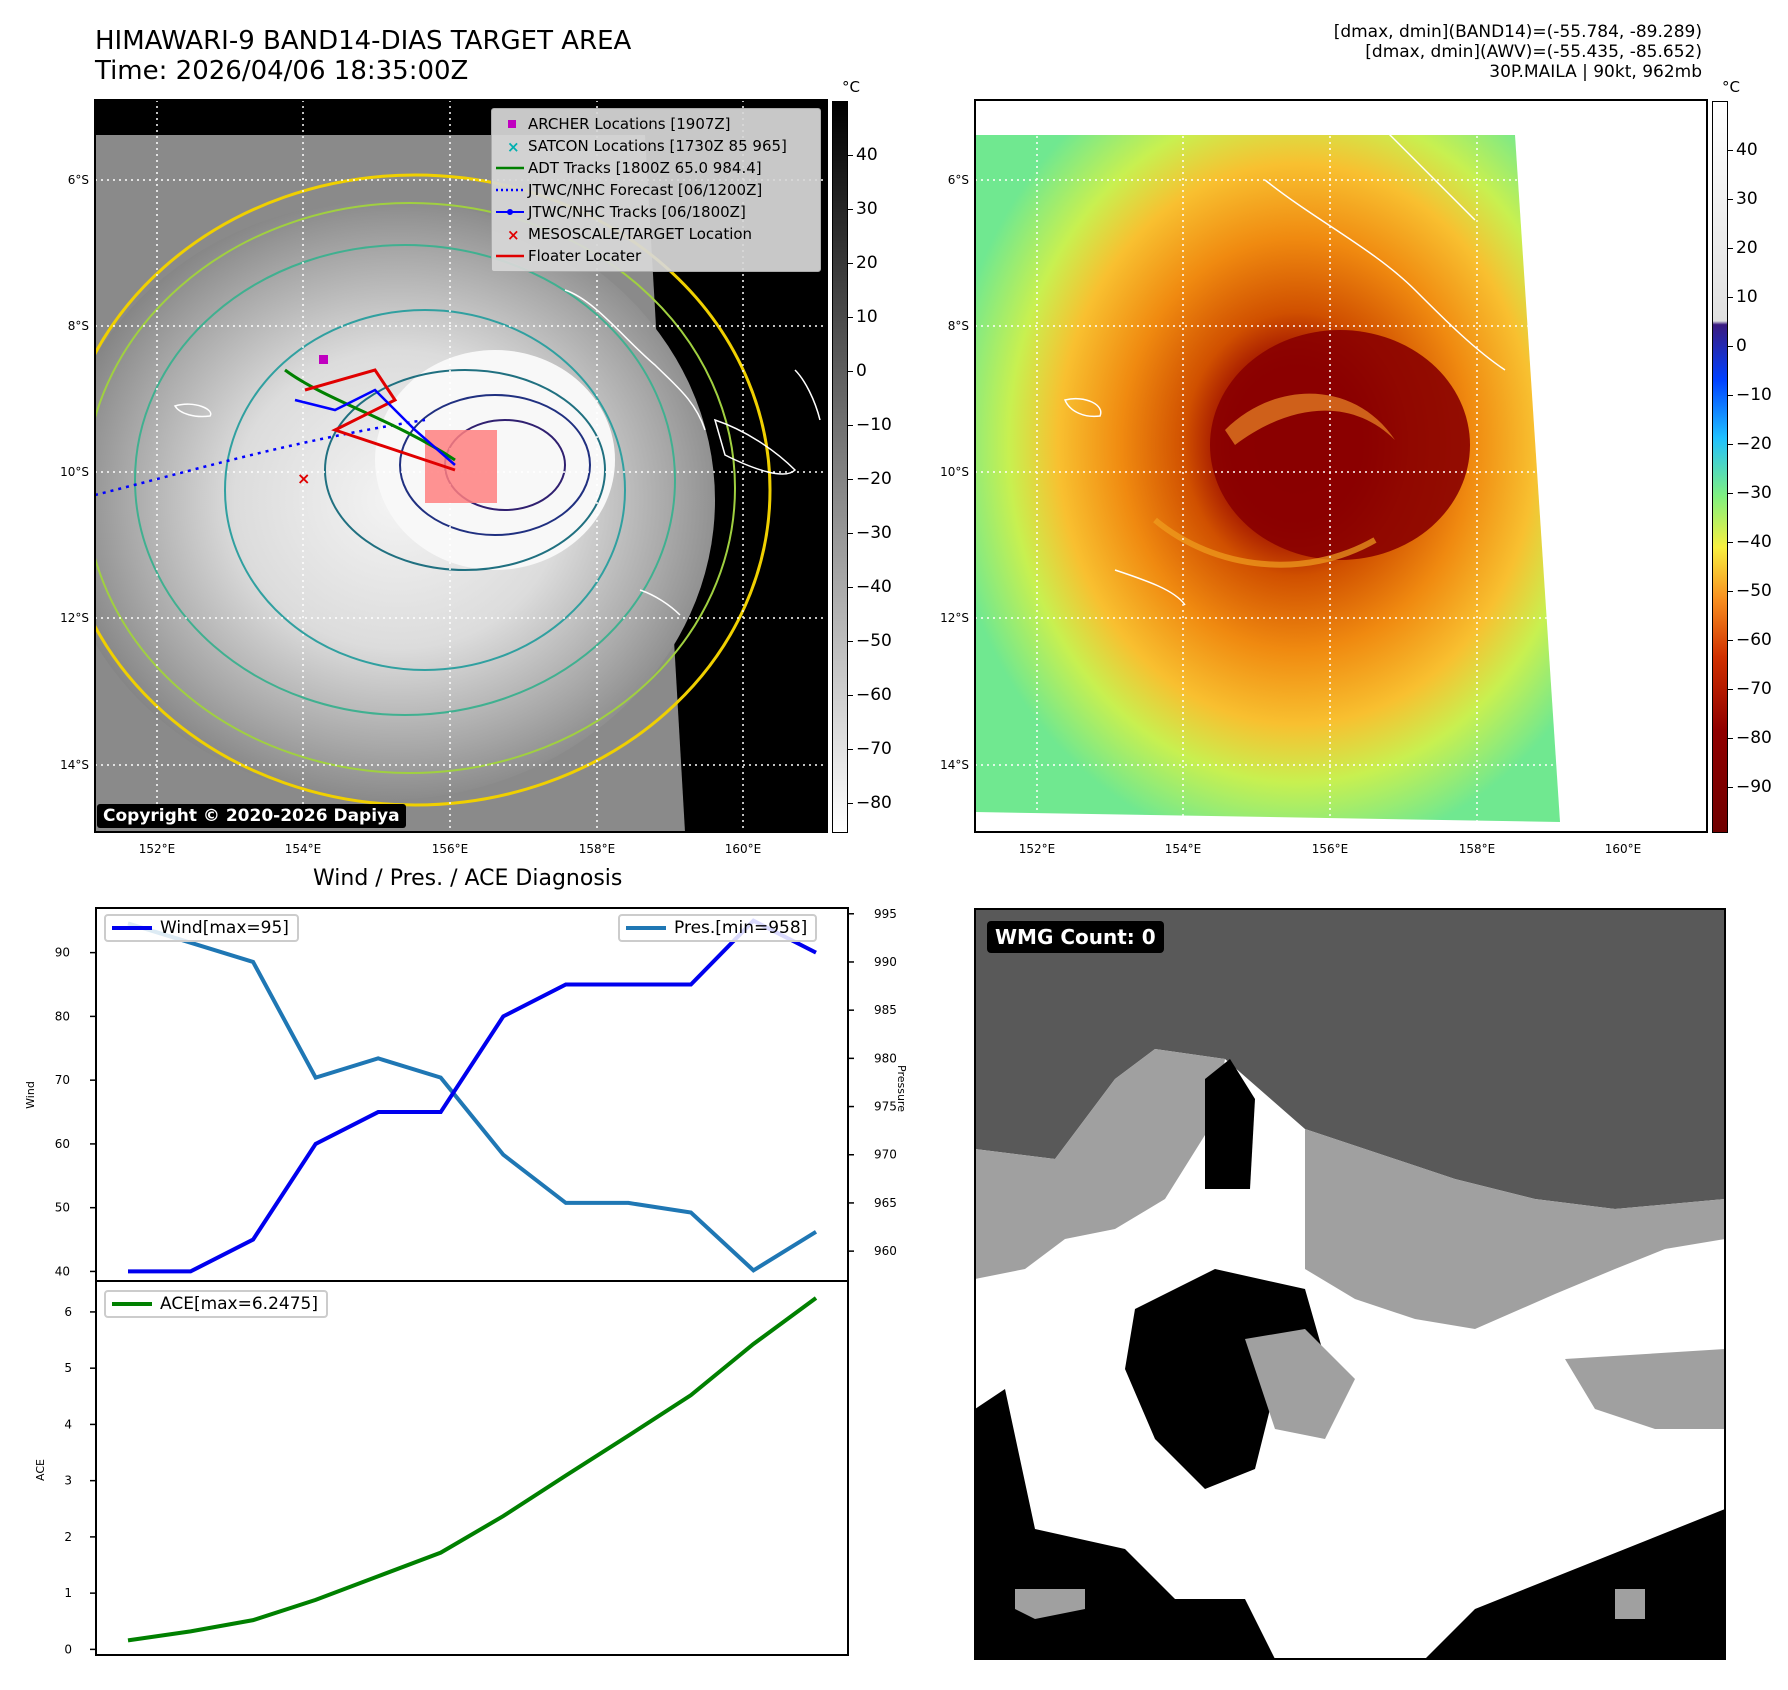  What do you see at coordinates (885, 1107) in the screenshot?
I see `pressure-tick-label: 975` at bounding box center [885, 1107].